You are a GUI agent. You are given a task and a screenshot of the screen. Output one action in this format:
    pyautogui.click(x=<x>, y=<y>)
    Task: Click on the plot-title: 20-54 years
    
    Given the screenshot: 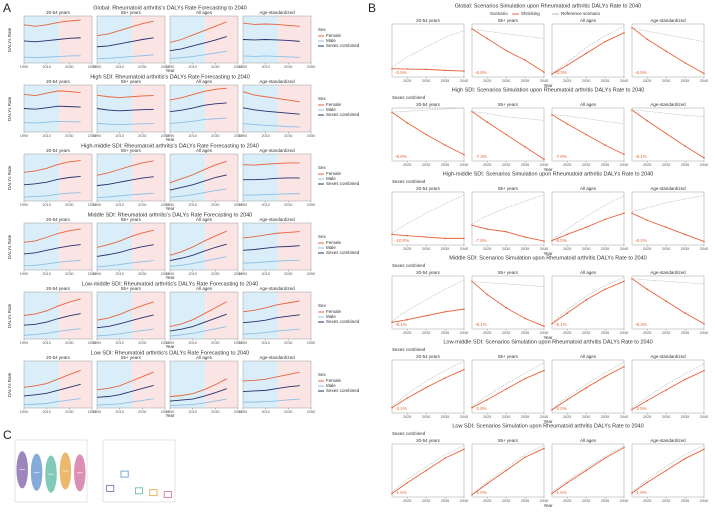 What is the action you would take?
    pyautogui.click(x=428, y=104)
    